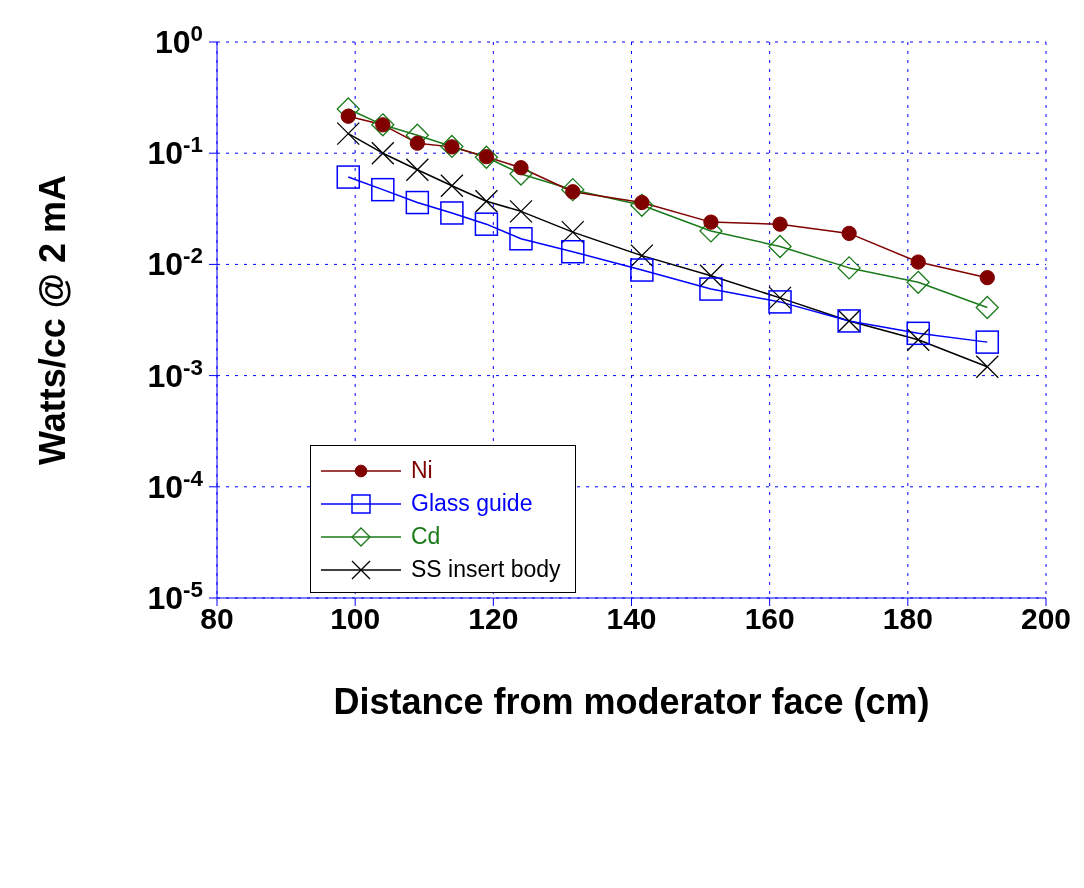 This screenshot has height=888, width=1084. What do you see at coordinates (769, 619) in the screenshot?
I see `x-tick-label: 160` at bounding box center [769, 619].